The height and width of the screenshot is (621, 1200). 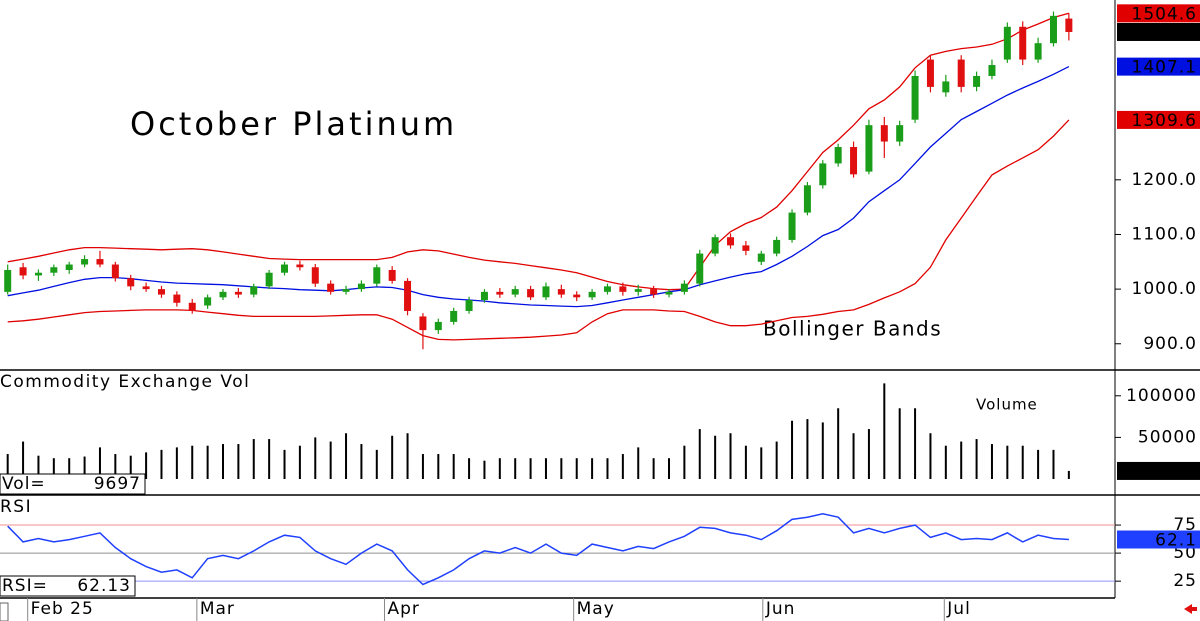 I want to click on x-tick-label: May, so click(x=596, y=609).